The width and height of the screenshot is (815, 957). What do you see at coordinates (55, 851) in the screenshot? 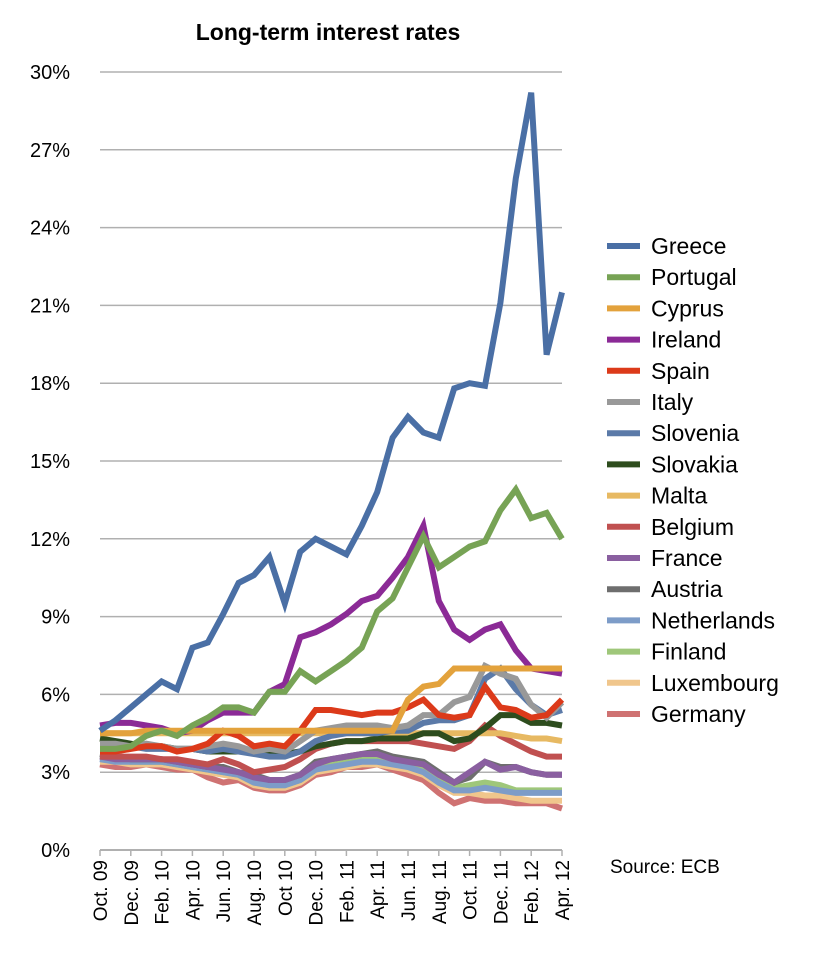
I see `y-tick-label: 0%` at bounding box center [55, 851].